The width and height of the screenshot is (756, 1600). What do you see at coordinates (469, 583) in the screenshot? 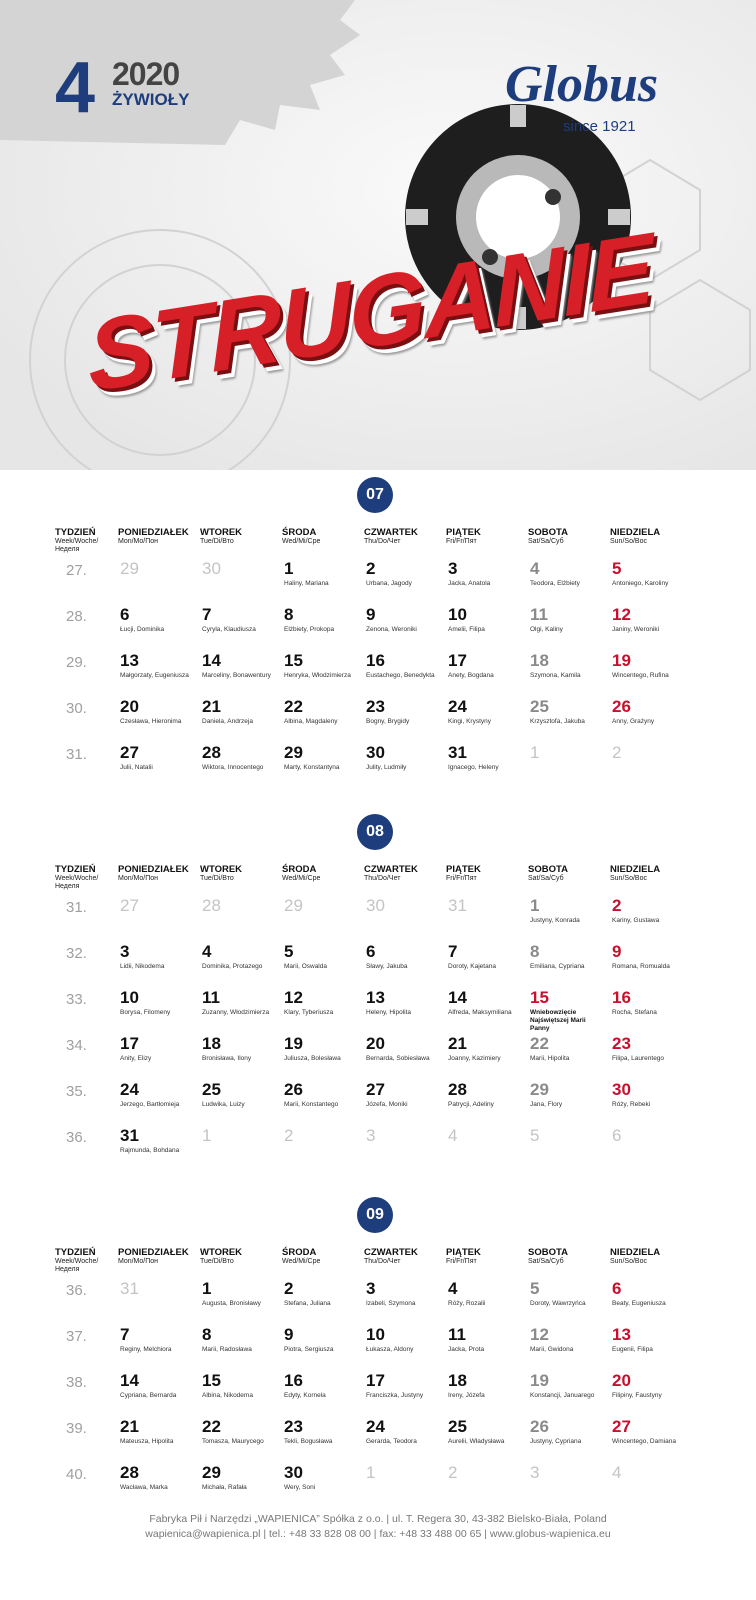
I see `name-days: Jacka, Anatola` at bounding box center [469, 583].